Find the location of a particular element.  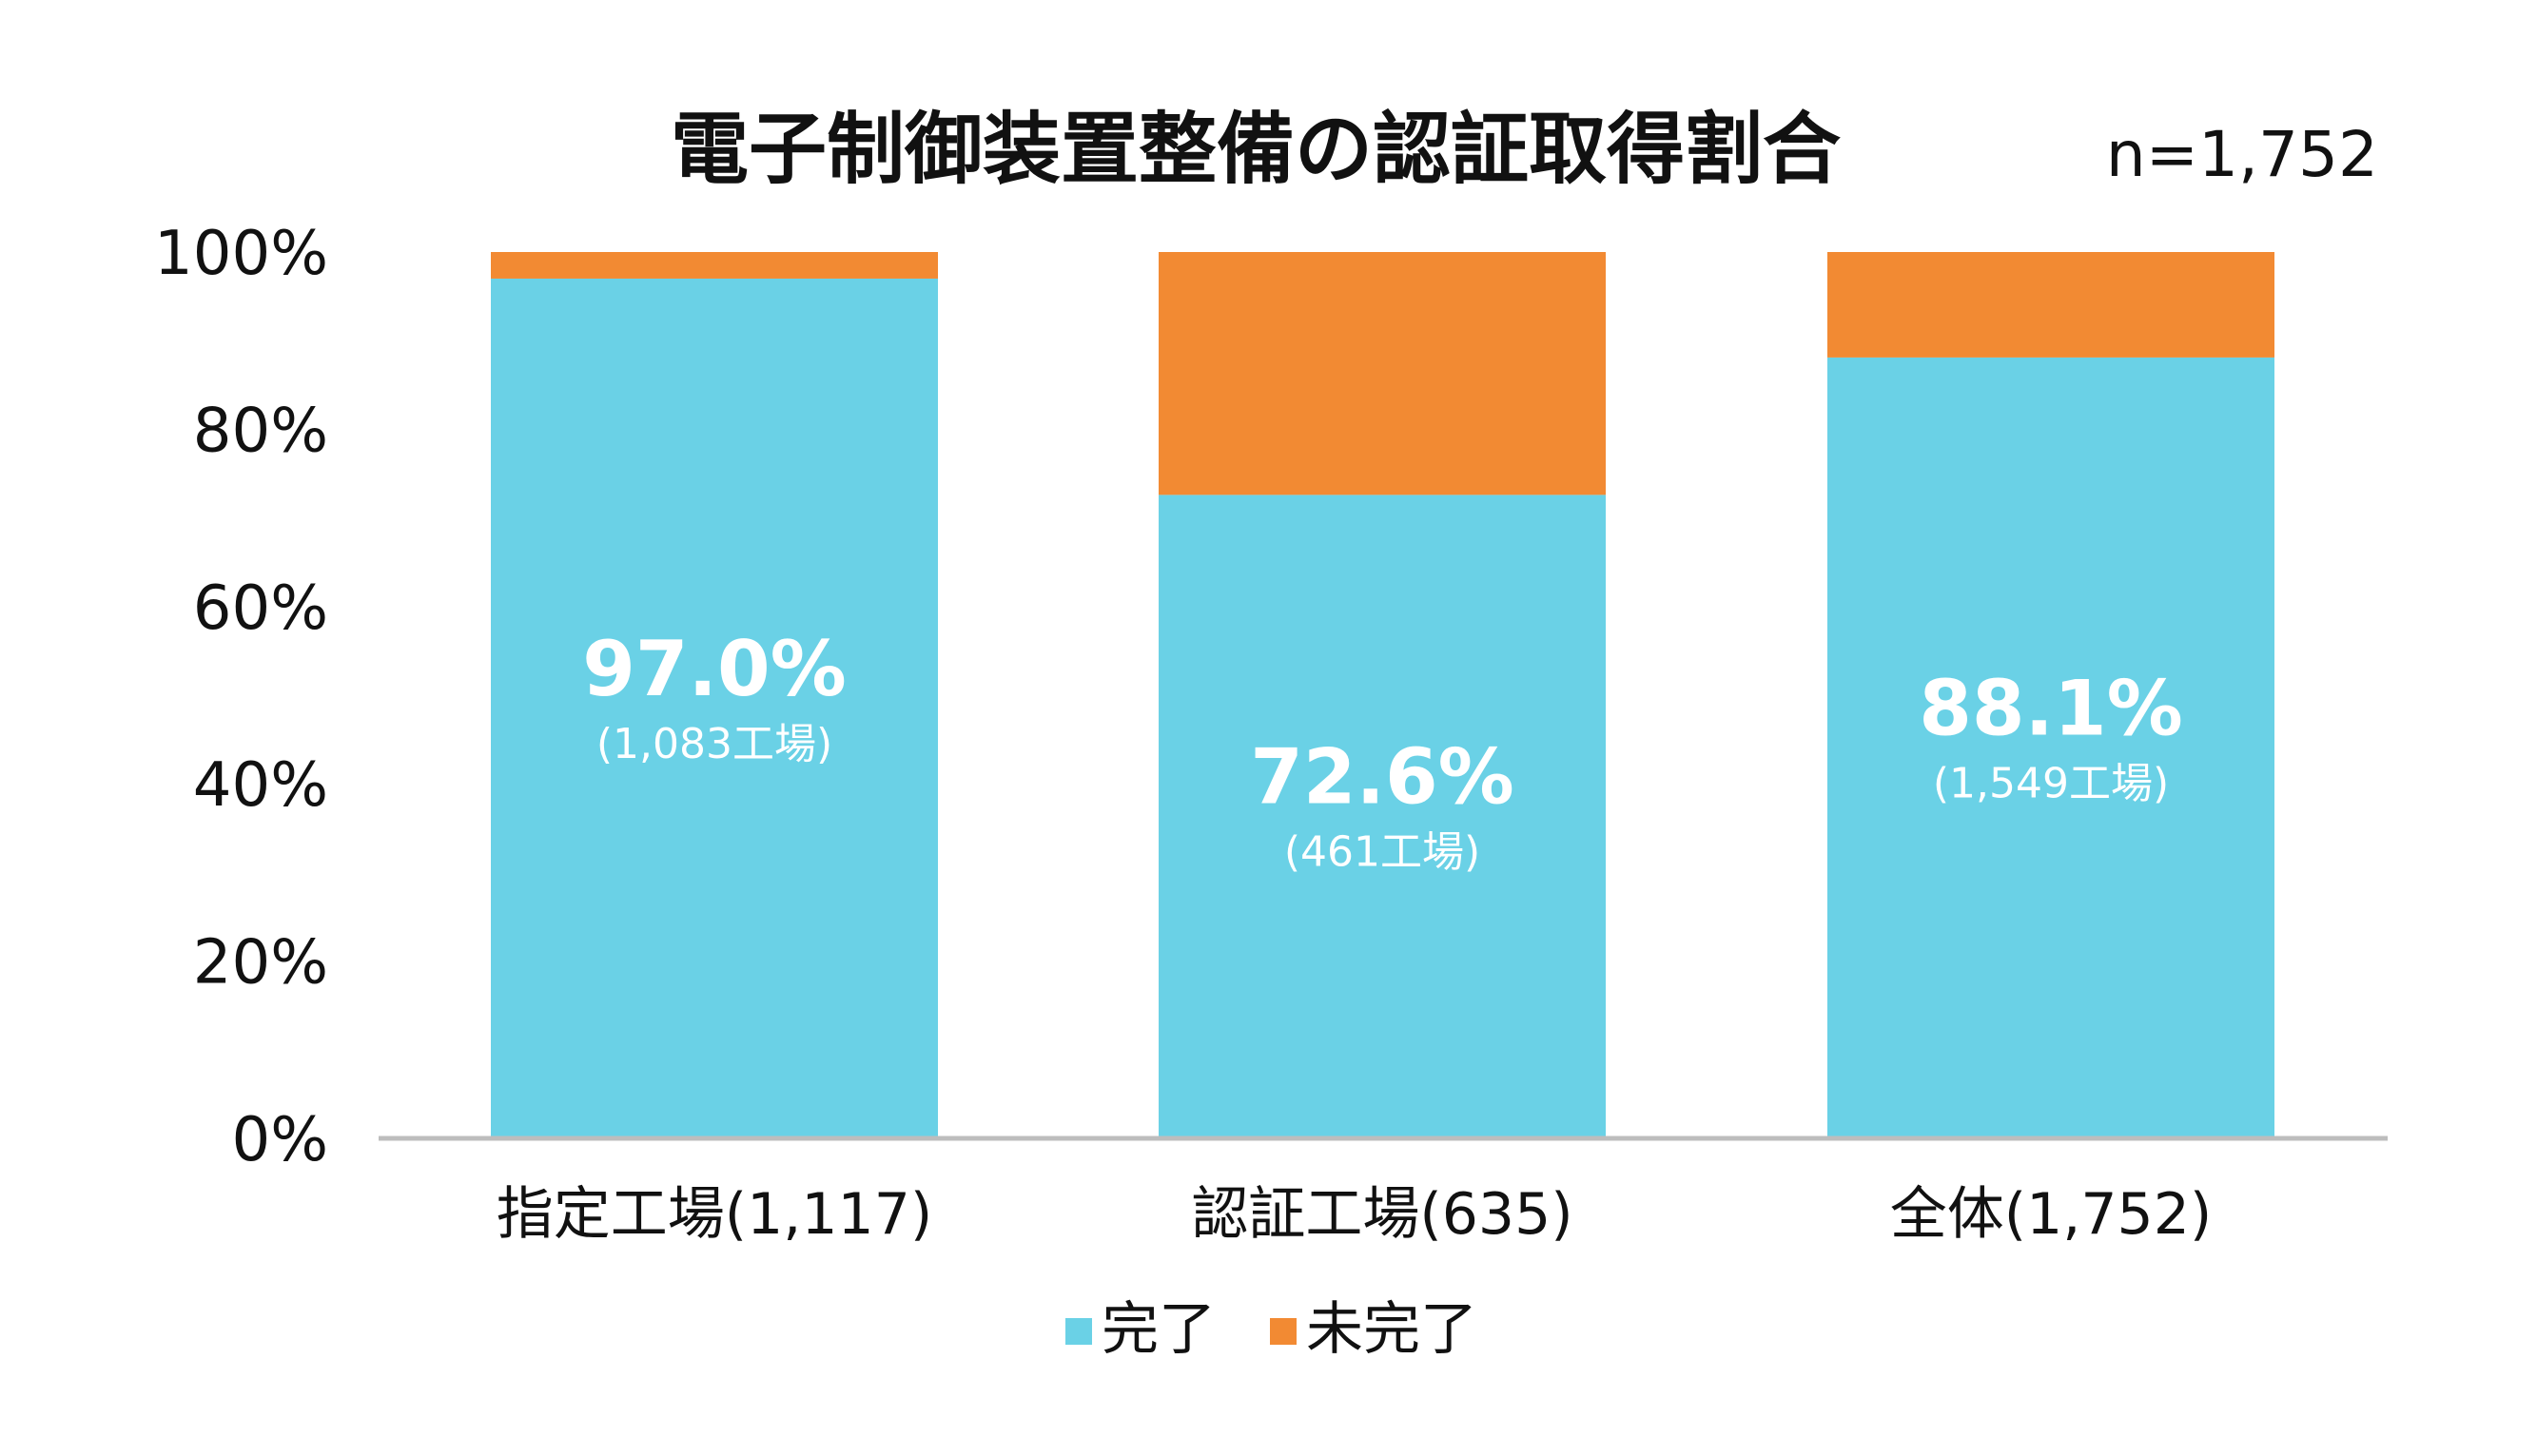

legend-label: 完了 is located at coordinates (1159, 1329).